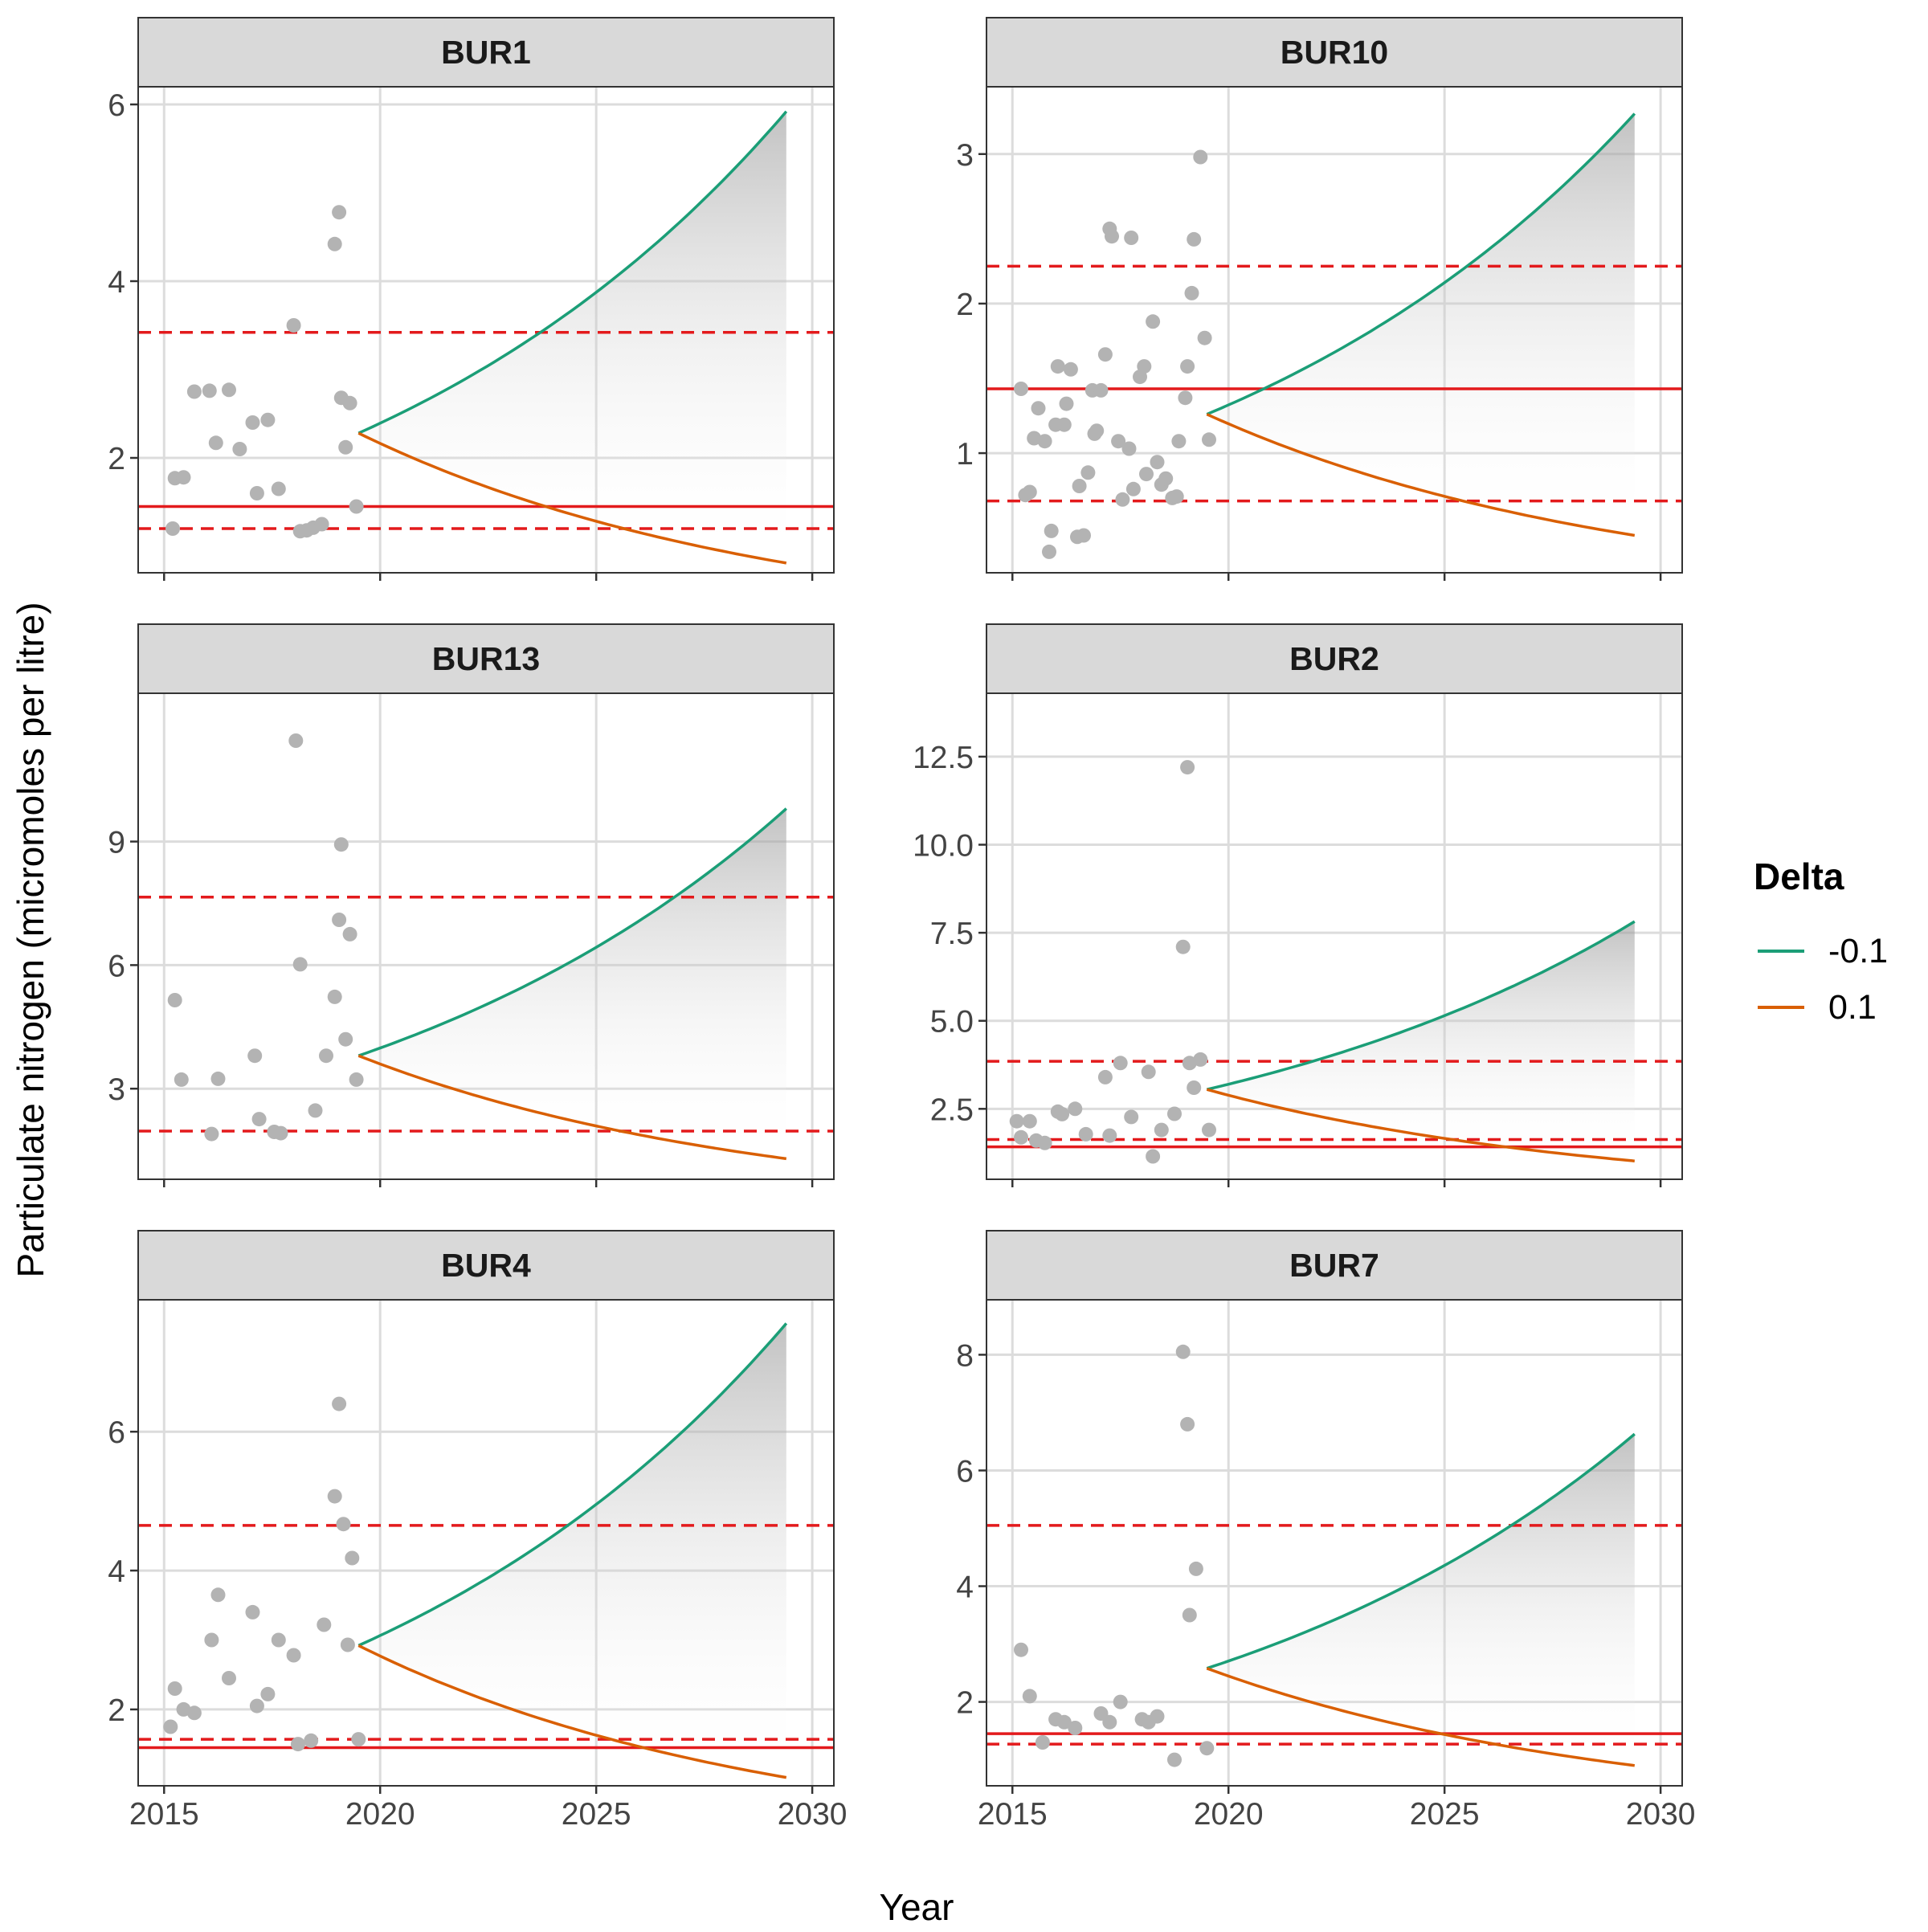 The width and height of the screenshot is (1928, 1932). I want to click on projection-envelope-bur13, so click(572, 983).